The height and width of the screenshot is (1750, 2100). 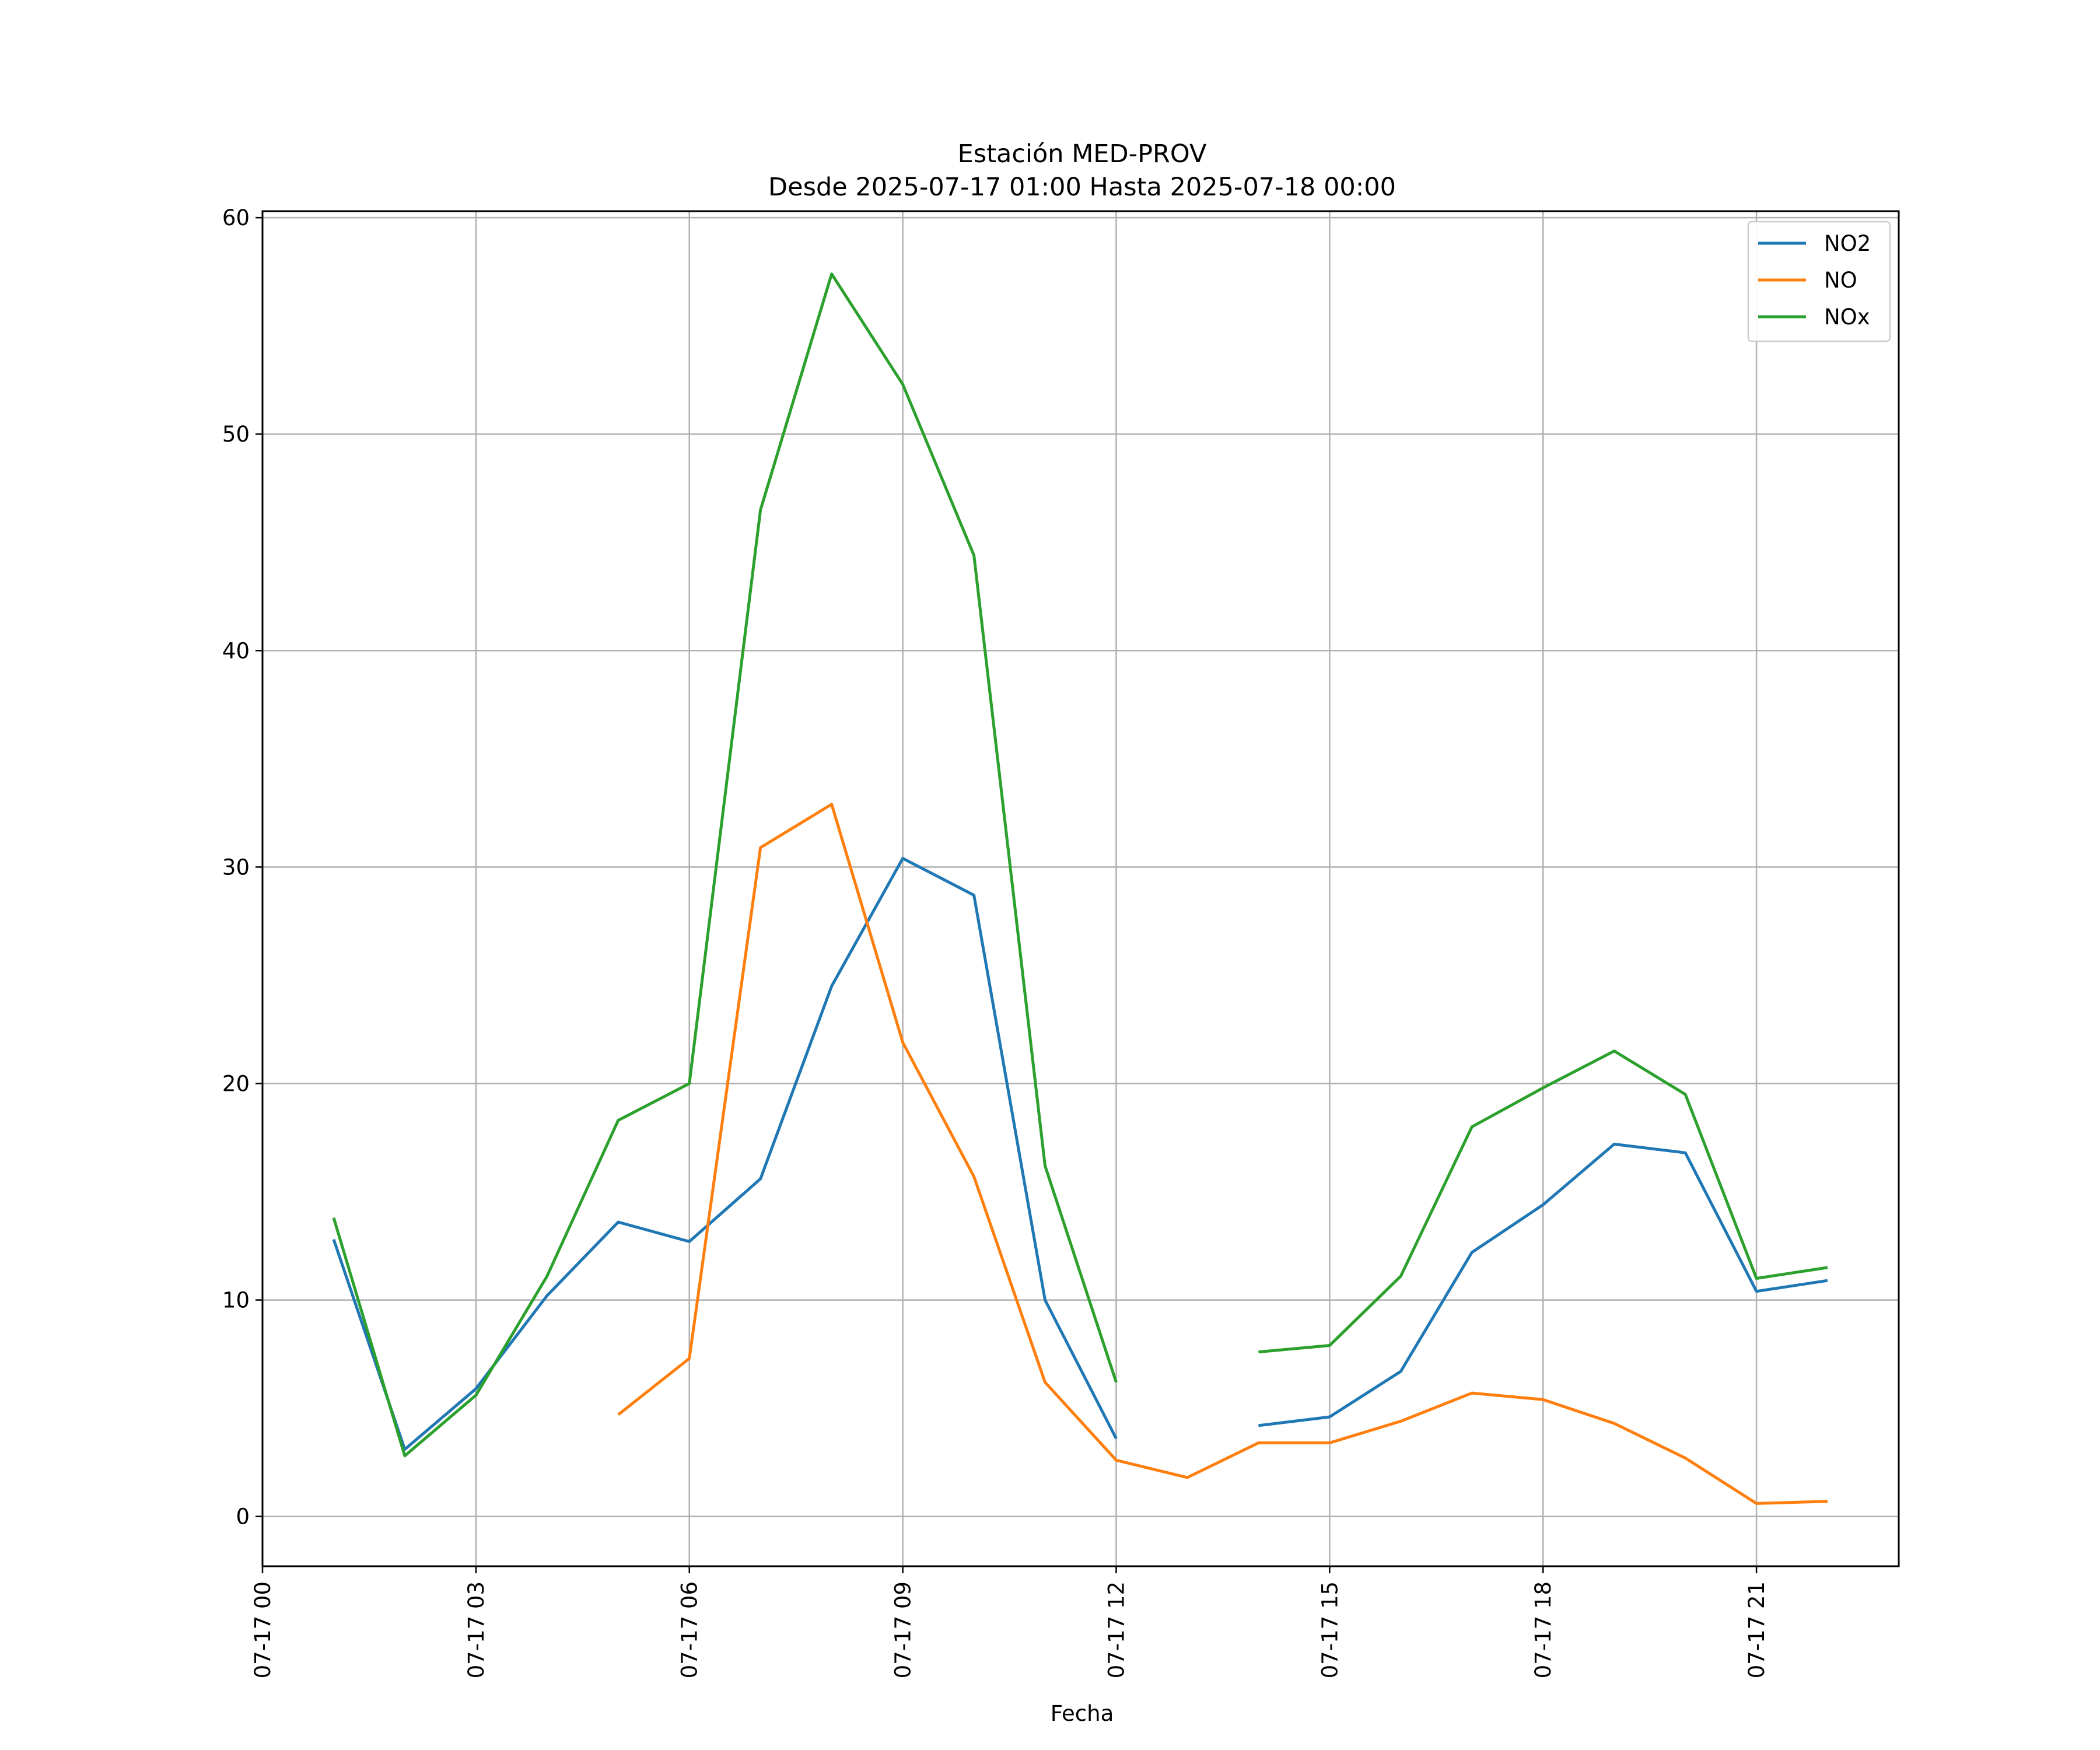 I want to click on y-tick-label: 60, so click(x=236, y=217).